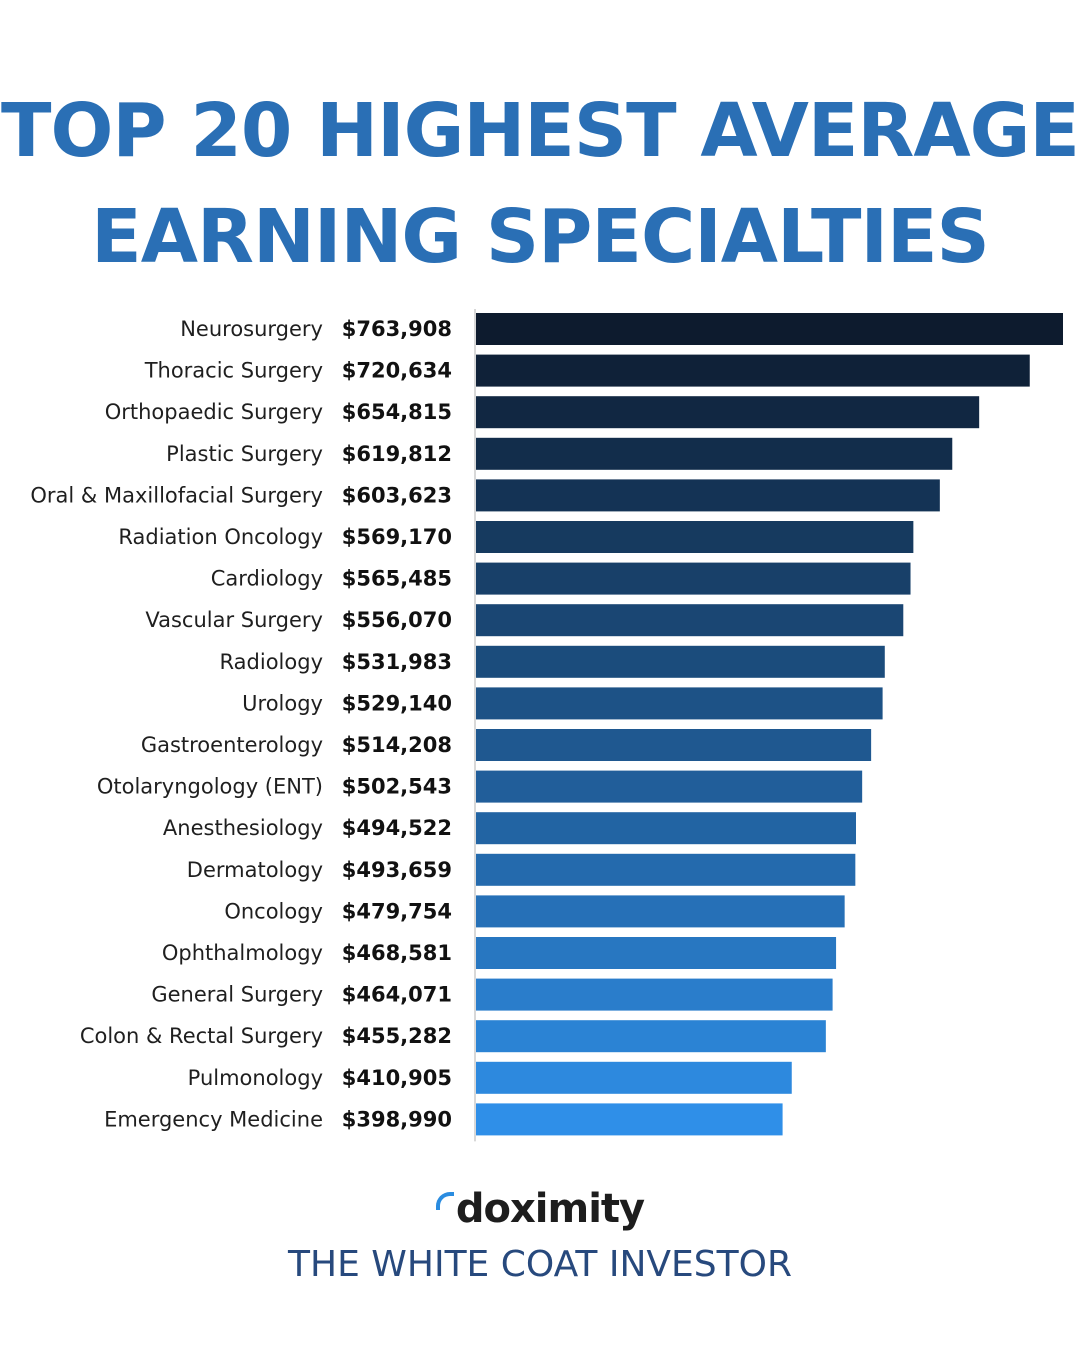  What do you see at coordinates (397, 662) in the screenshot?
I see `value-label-8: $531,983` at bounding box center [397, 662].